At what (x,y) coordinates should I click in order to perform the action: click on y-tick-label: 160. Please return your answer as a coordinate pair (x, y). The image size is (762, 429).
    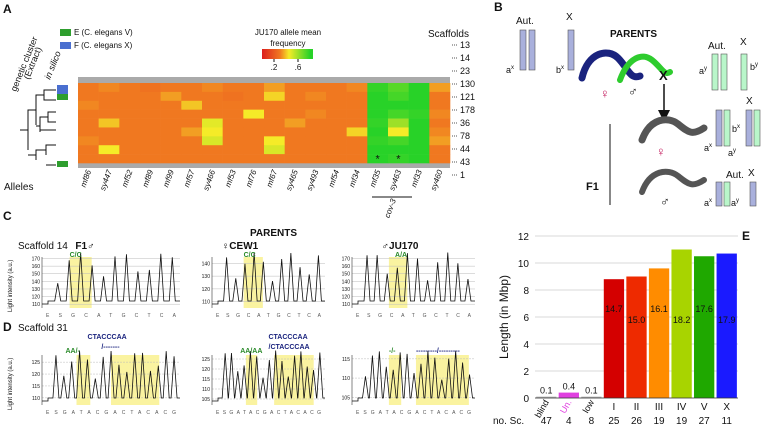
    Looking at the image, I should click on (346, 267).